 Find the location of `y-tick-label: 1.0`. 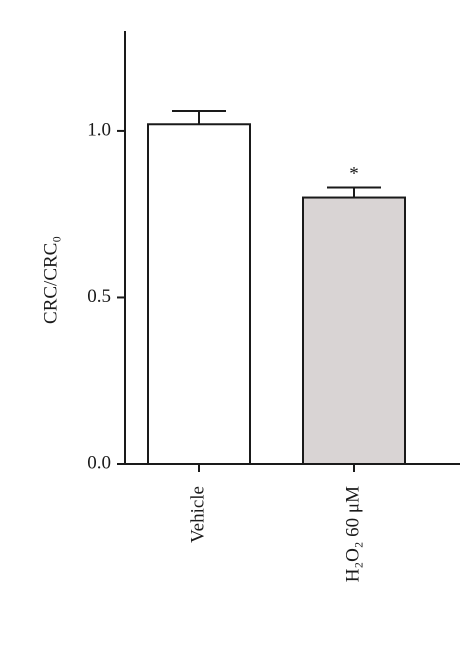

y-tick-label: 1.0 is located at coordinates (99, 129).